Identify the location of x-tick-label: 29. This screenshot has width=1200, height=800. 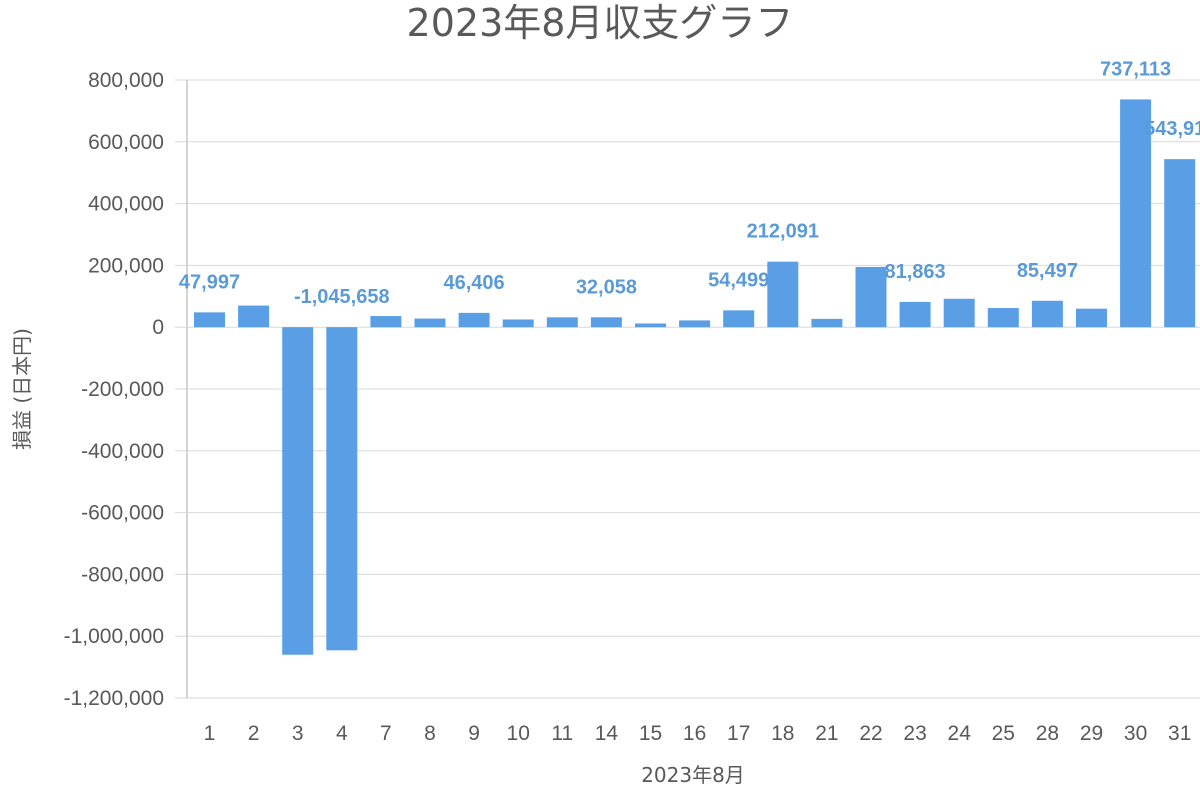
(1091, 733).